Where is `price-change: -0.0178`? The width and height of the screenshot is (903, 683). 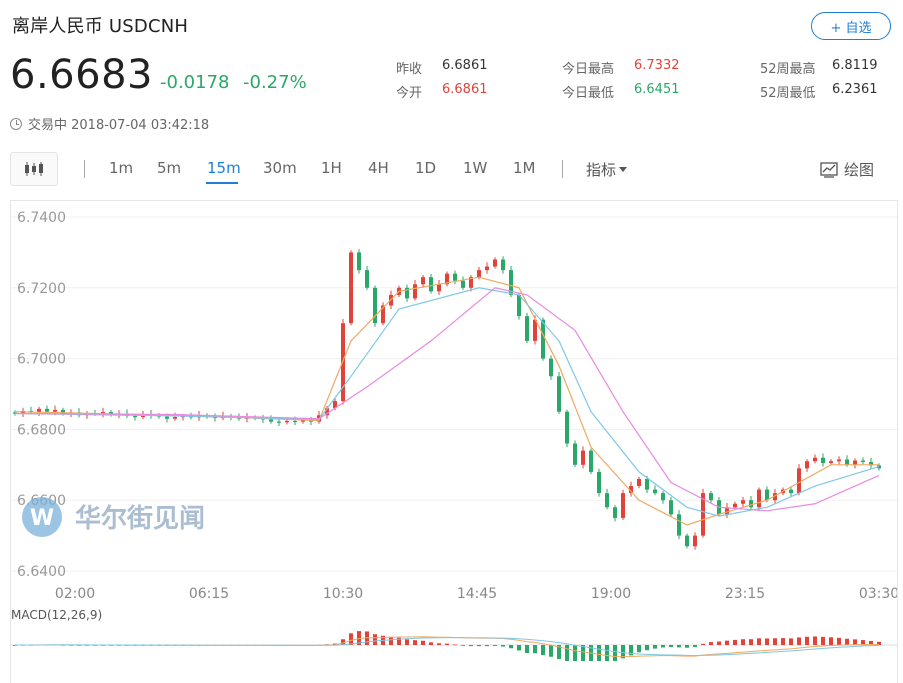
price-change: -0.0178 is located at coordinates (195, 82).